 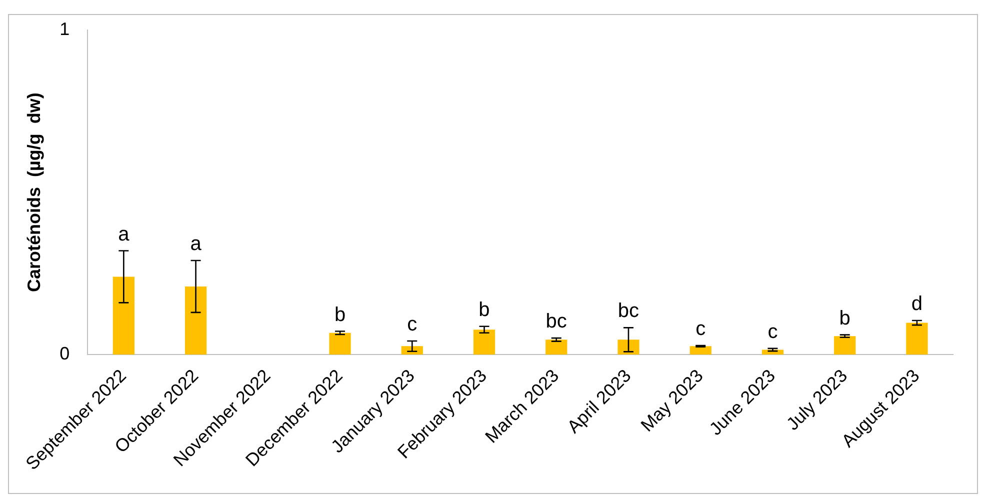 I want to click on y-axis-title: Caroténoids (µg/g dw), so click(x=34, y=192).